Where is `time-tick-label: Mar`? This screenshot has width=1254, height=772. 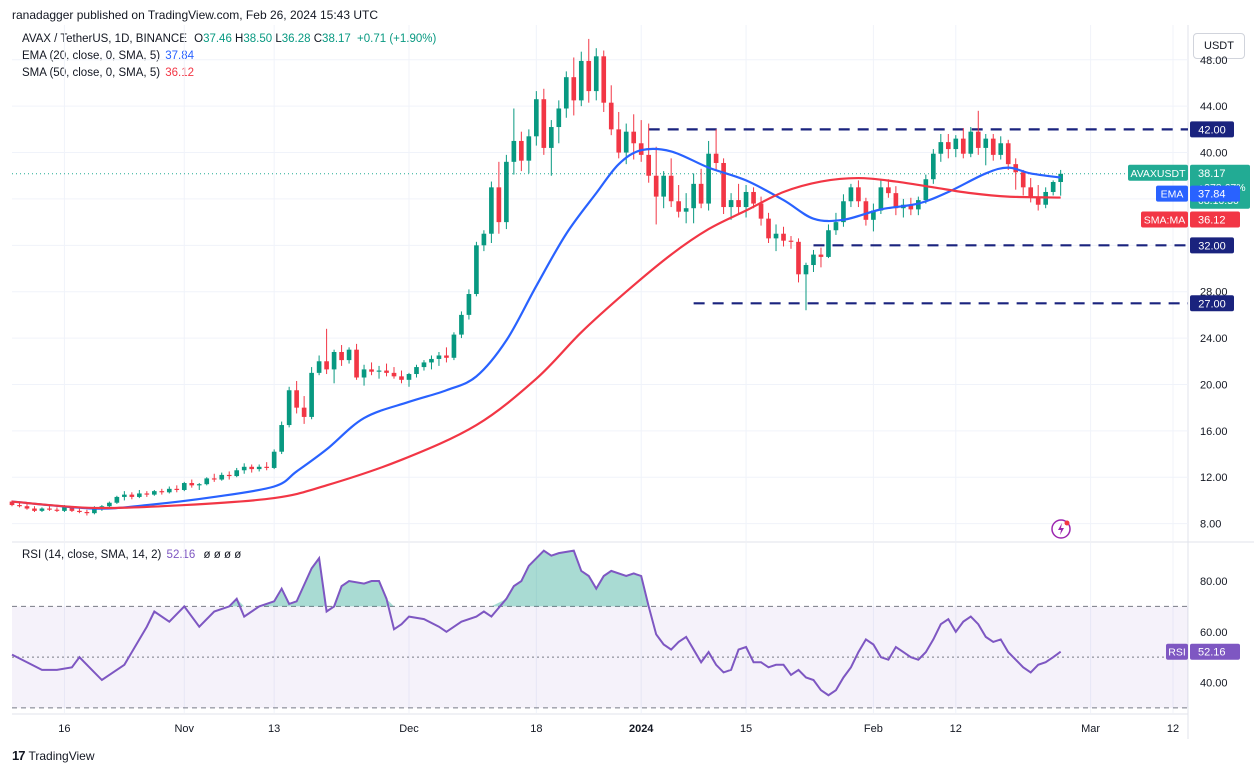
time-tick-label: Mar is located at coordinates (1090, 729).